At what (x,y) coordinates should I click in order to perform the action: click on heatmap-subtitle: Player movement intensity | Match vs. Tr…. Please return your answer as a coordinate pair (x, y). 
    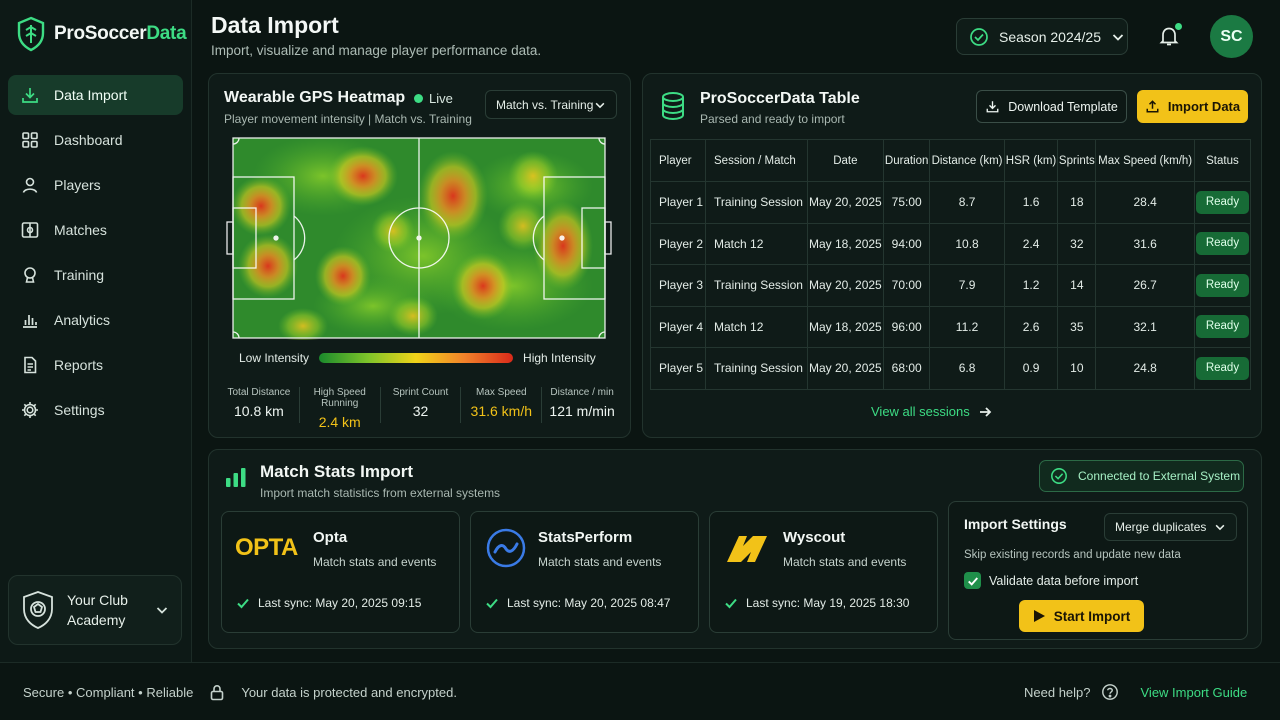
    Looking at the image, I should click on (348, 119).